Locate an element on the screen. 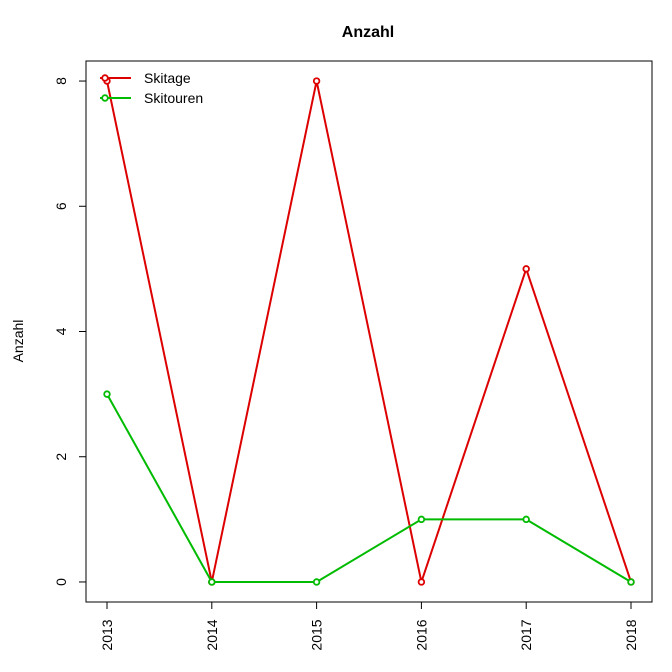 Image resolution: width=672 pixels, height=672 pixels. y-tick-label: 6 is located at coordinates (61, 206).